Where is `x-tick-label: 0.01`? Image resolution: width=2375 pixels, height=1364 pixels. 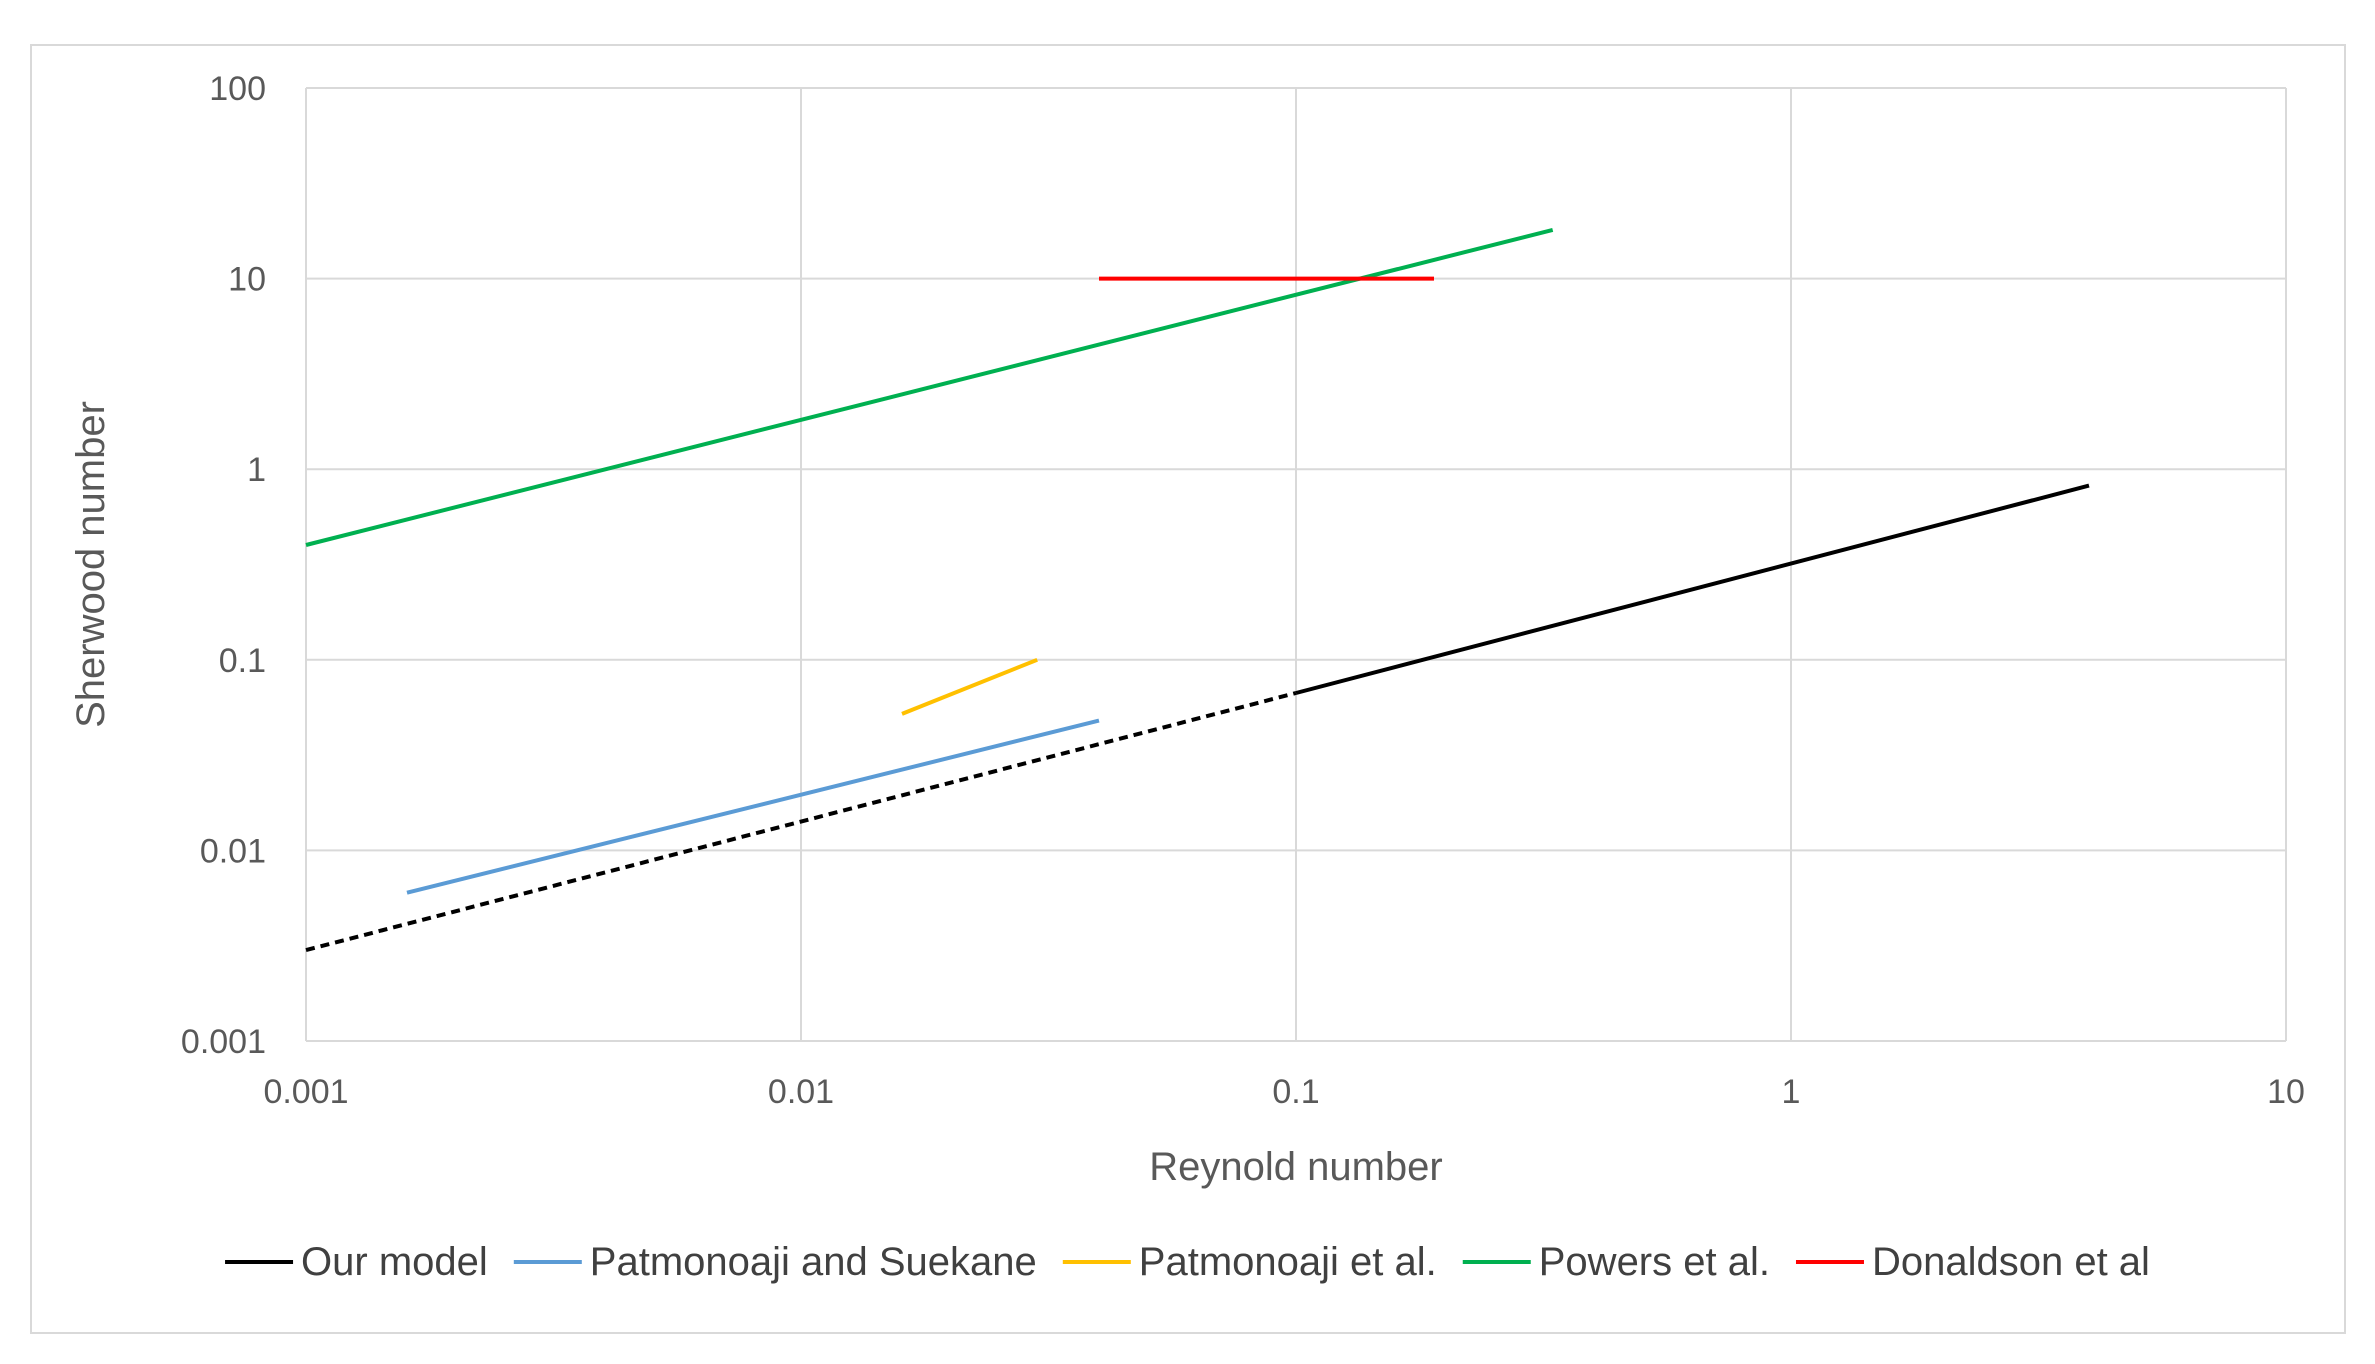 x-tick-label: 0.01 is located at coordinates (801, 1092).